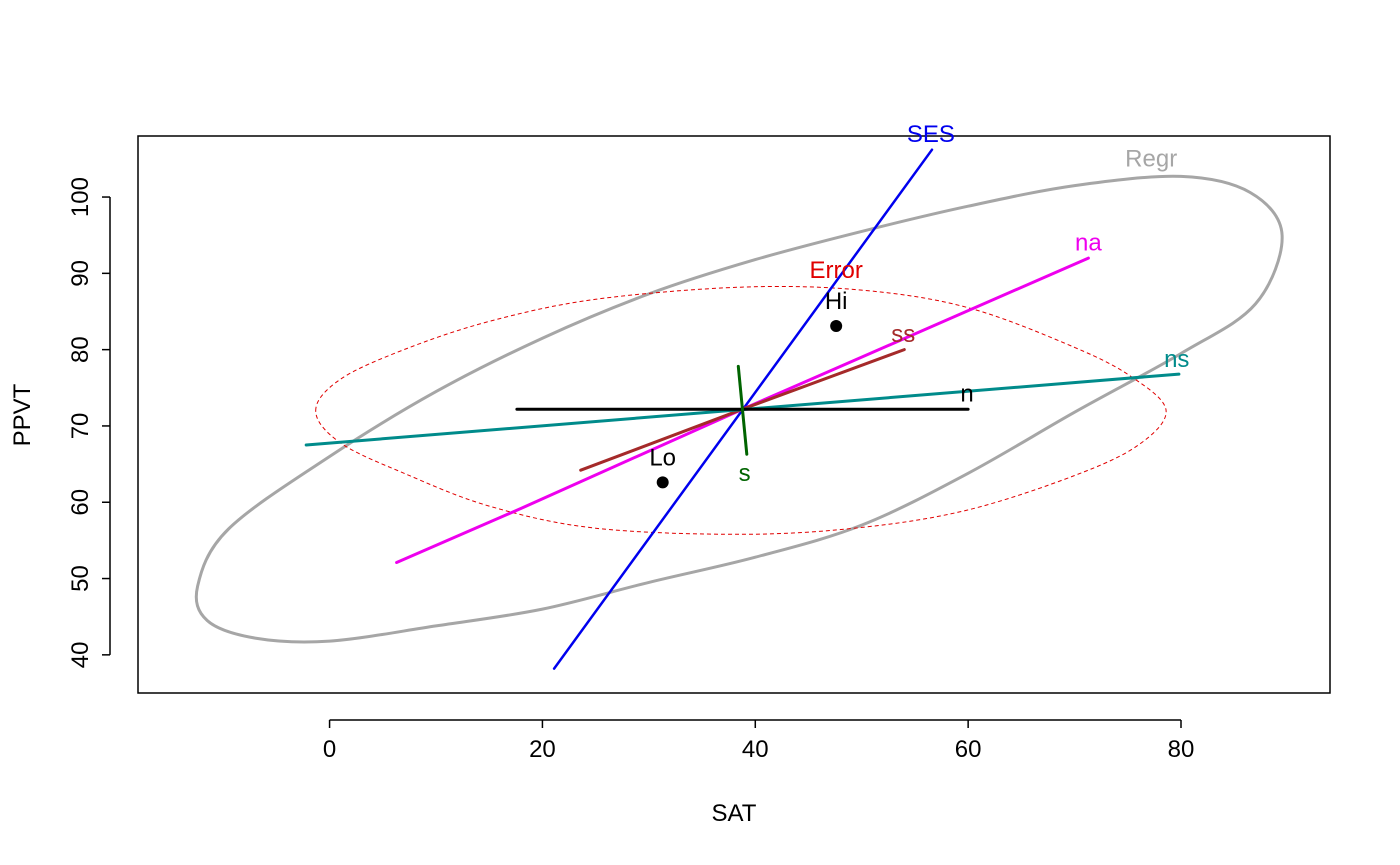 The width and height of the screenshot is (1400, 865). I want to click on x-tick-label: 20, so click(542, 749).